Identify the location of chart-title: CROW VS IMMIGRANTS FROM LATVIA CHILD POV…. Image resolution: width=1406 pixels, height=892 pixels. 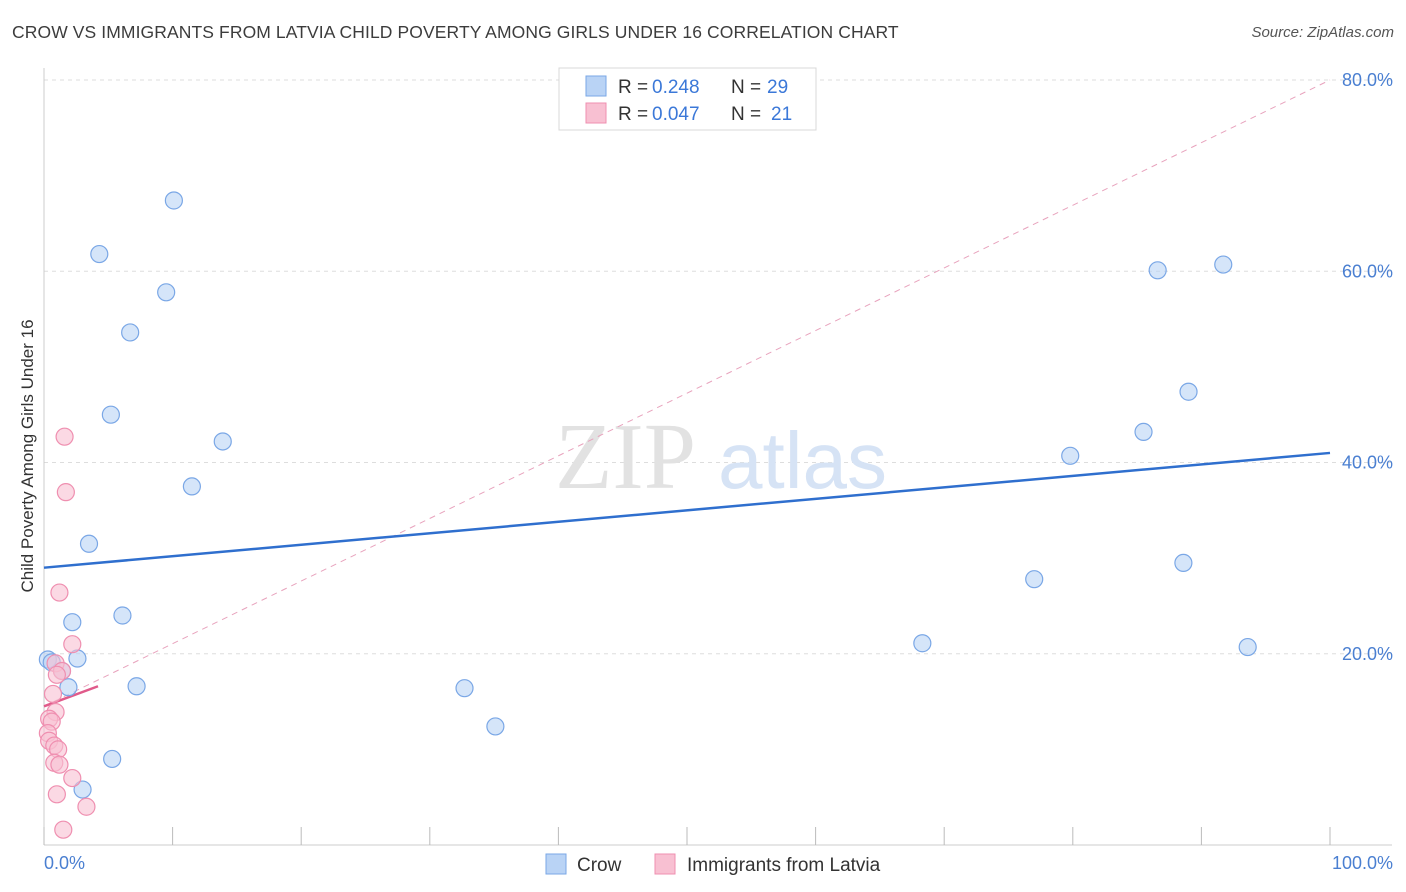
(455, 32).